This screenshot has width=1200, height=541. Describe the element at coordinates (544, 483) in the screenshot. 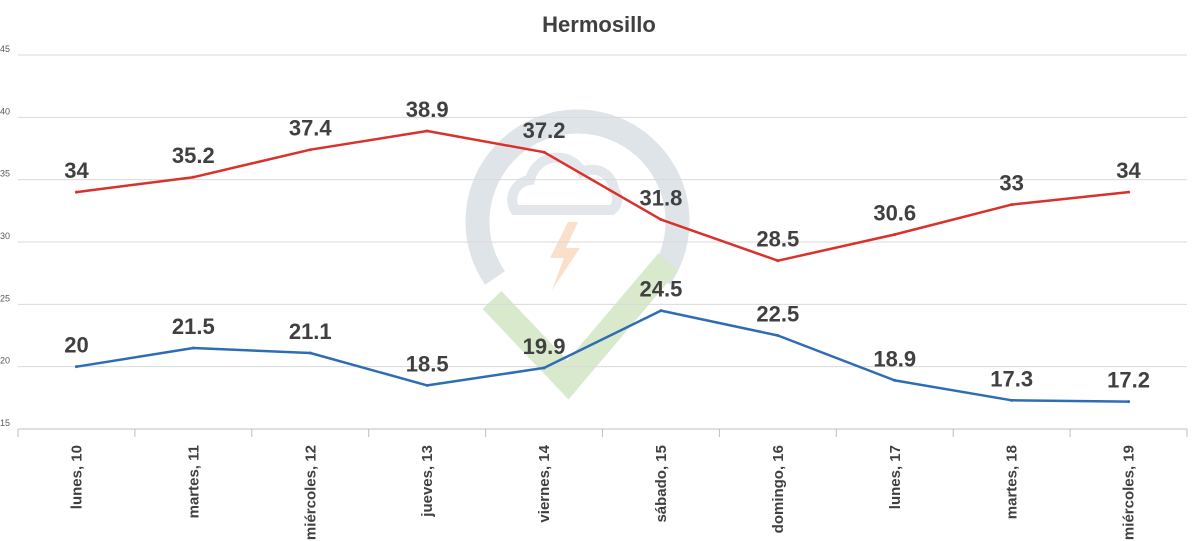

I see `x-tick-label: viernes, 14` at that location.